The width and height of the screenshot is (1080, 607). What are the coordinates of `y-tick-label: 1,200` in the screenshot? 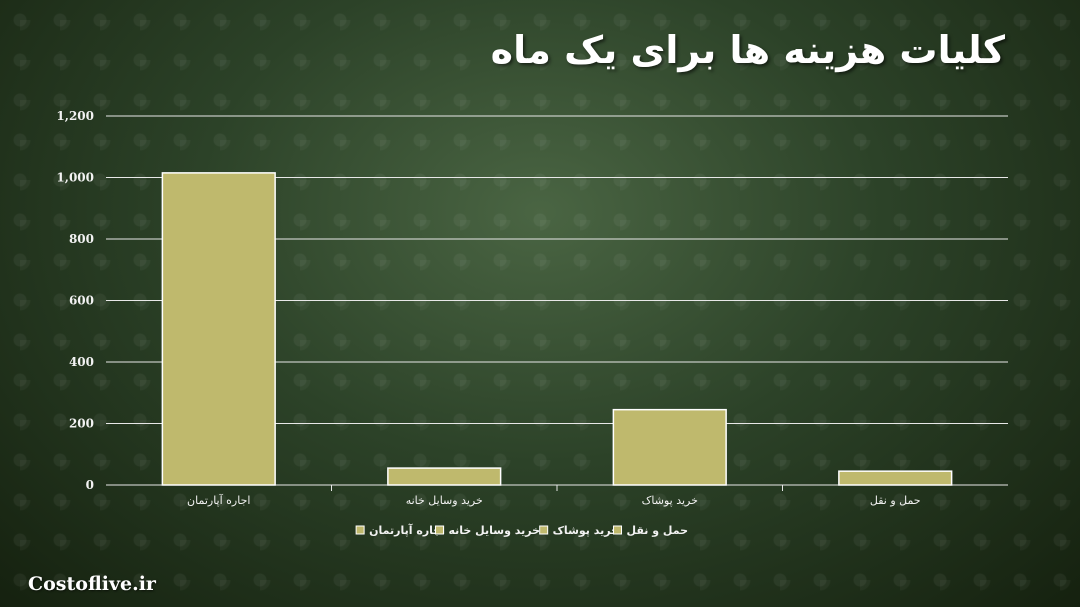 It's located at (75, 116).